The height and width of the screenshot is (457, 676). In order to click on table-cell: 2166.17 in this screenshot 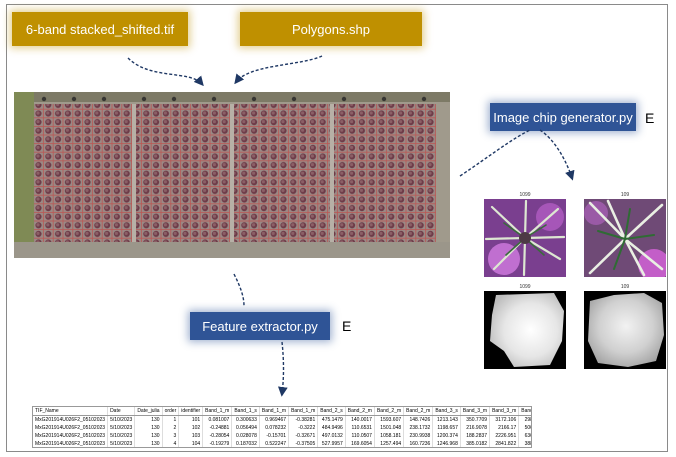, I will do `click(504, 428)`.